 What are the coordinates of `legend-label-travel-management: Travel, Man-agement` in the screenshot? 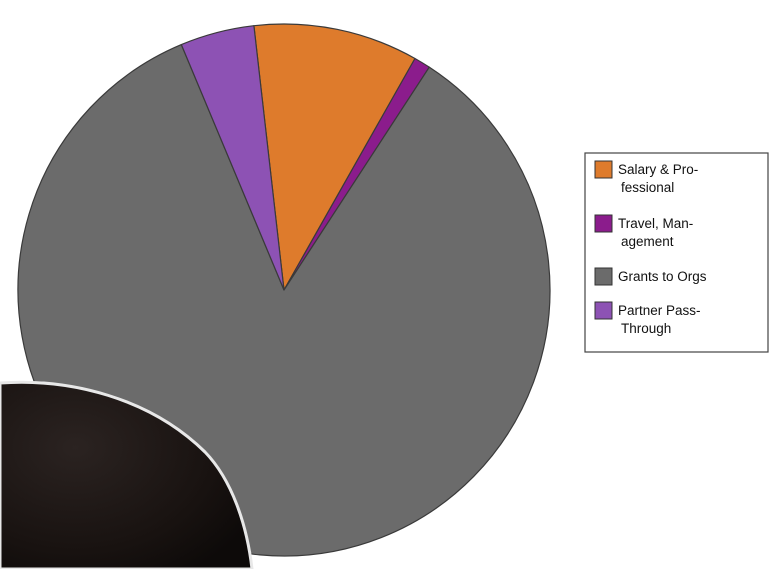 It's located at (655, 232).